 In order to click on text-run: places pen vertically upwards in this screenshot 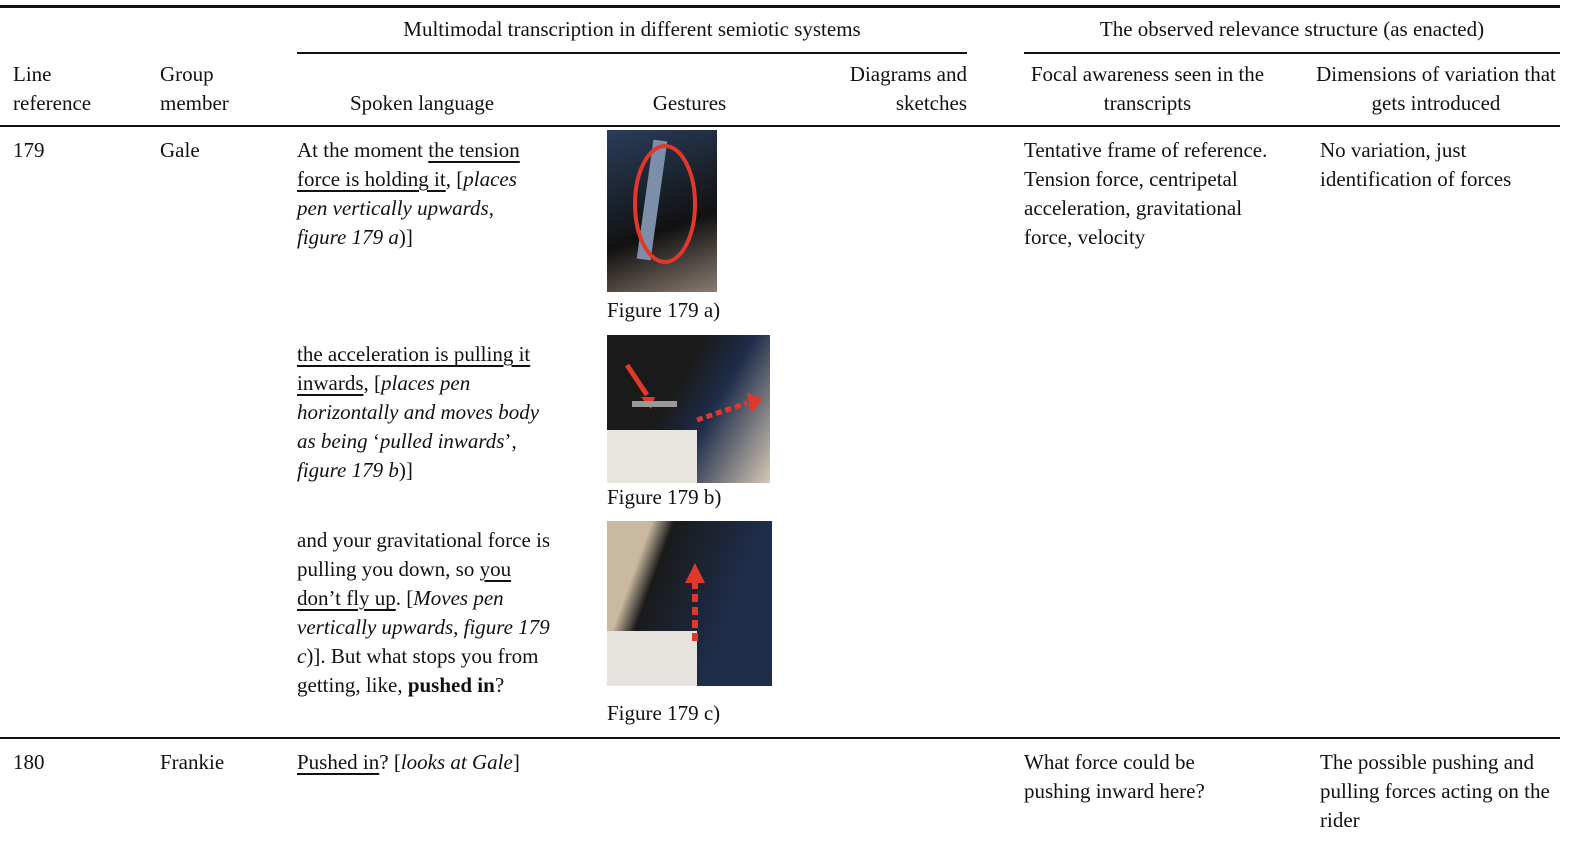, I will do `click(407, 193)`.